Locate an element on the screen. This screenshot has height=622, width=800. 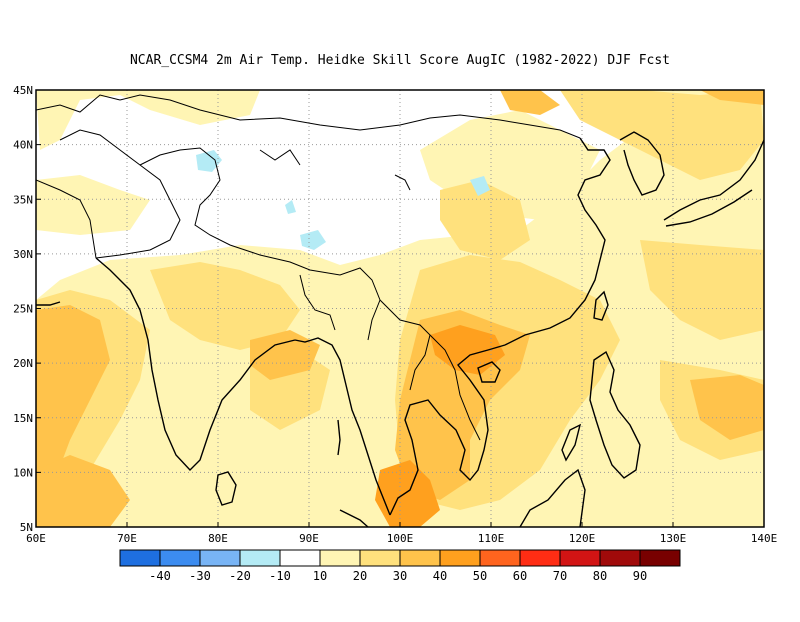
colorbar-label: 50 is located at coordinates (480, 576).